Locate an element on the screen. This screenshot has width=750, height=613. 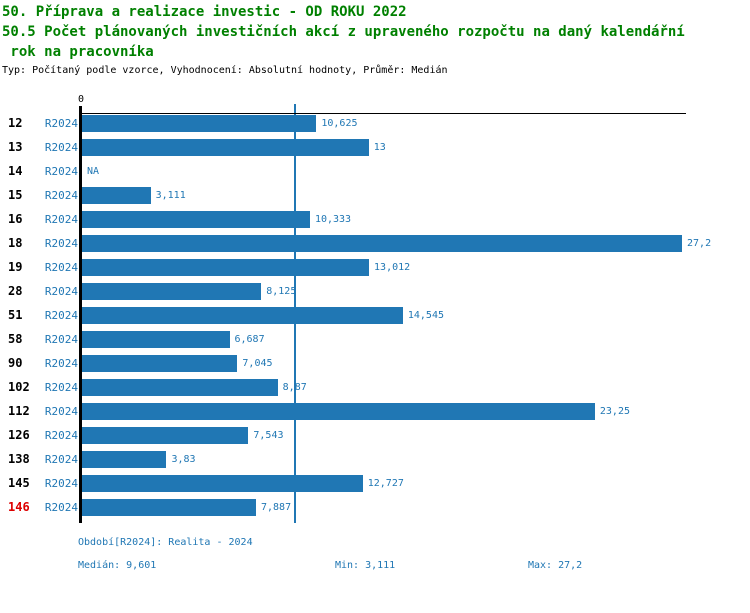
bar-row: 138 R2024 3,83 is located at coordinates (375, 463).